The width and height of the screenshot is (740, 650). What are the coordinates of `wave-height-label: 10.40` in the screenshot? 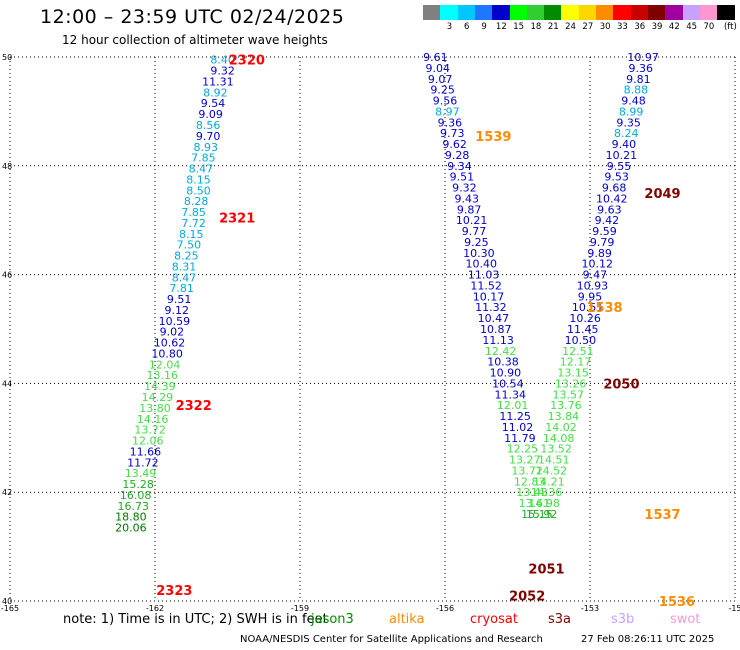 It's located at (482, 264).